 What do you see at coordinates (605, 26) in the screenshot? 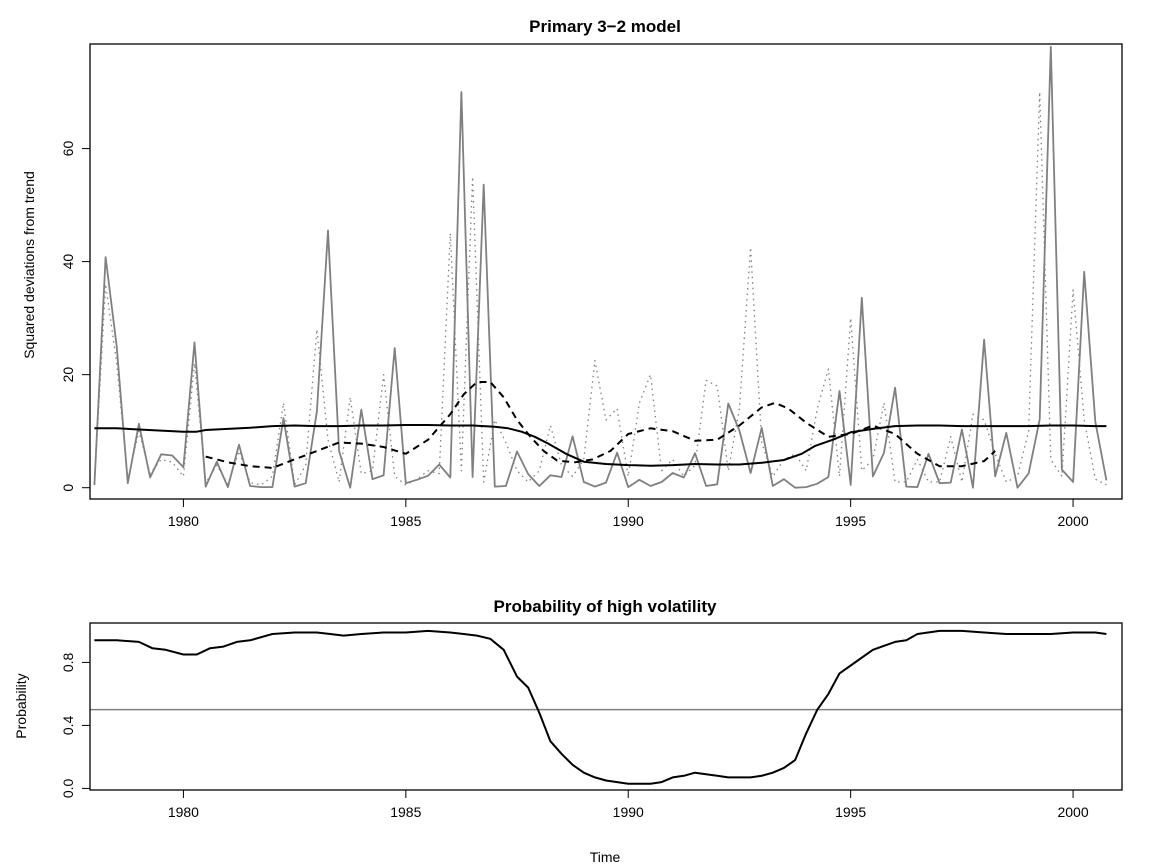
I see `chart-title: Primary 3−2 model` at bounding box center [605, 26].